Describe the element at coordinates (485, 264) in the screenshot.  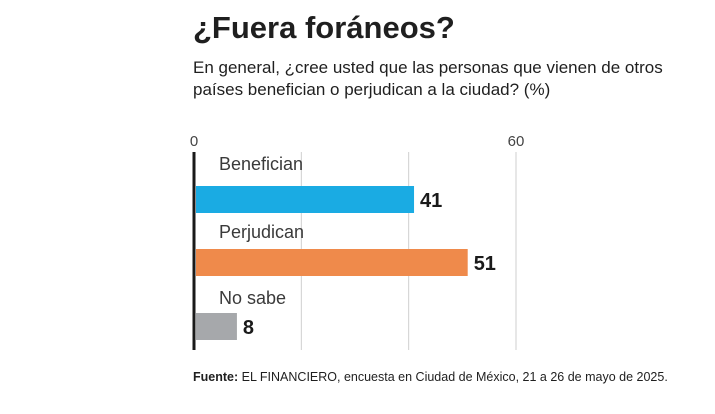
I see `data-label-2: 51` at that location.